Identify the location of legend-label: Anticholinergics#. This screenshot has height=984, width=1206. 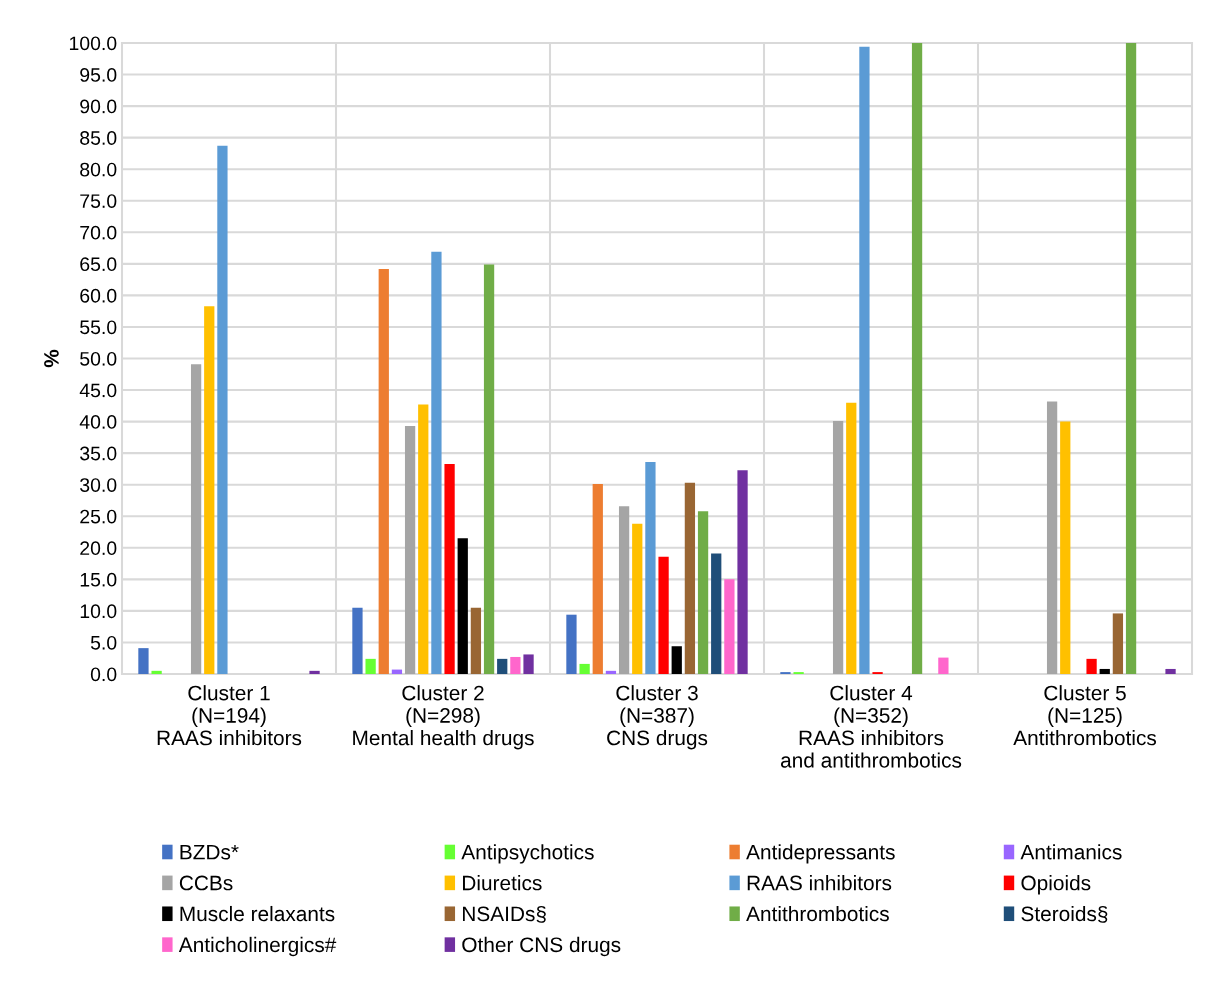
(257, 946).